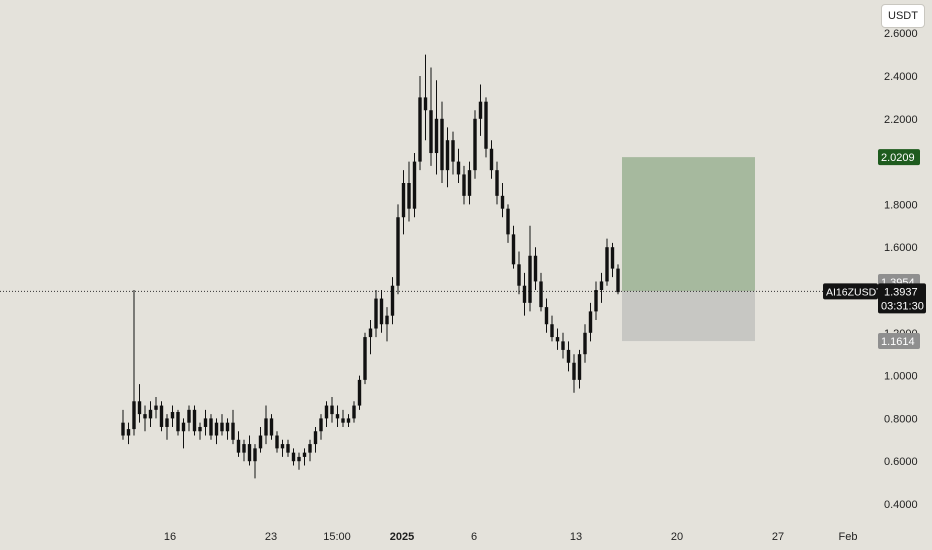  I want to click on stop-price-value: 1.1614, so click(898, 342).